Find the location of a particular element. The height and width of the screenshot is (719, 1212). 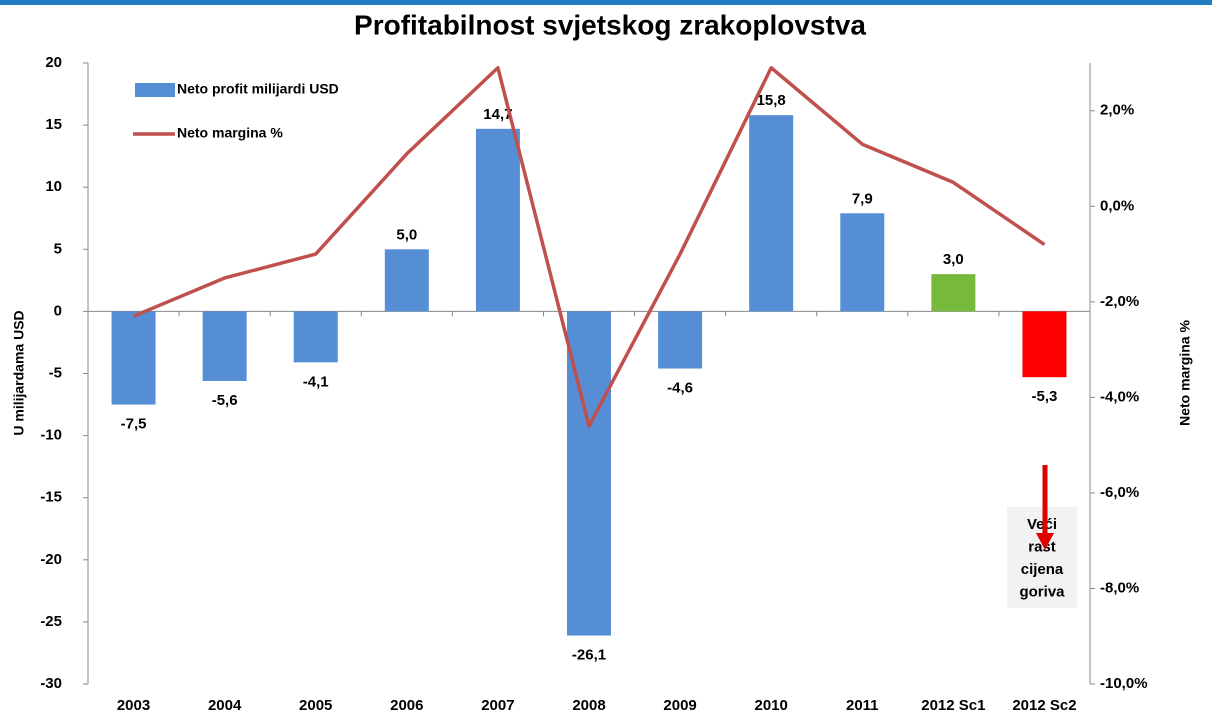

y2-tick-label: 2,0% is located at coordinates (1117, 110).